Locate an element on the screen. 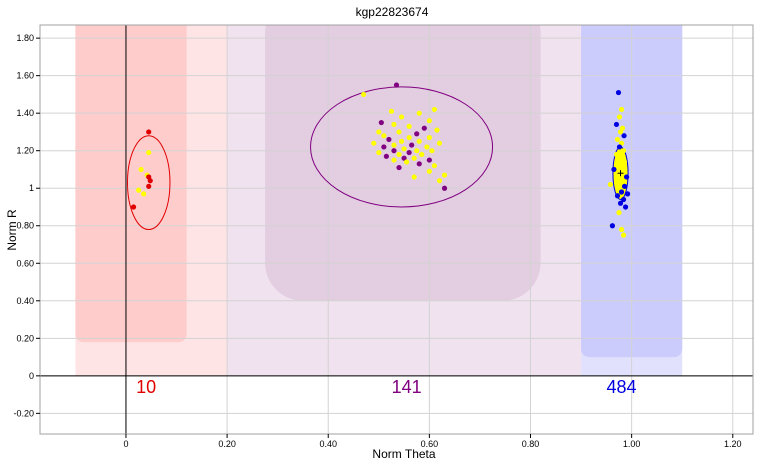 This screenshot has height=467, width=781. y-tick-label: 0.20 is located at coordinates (25, 338).